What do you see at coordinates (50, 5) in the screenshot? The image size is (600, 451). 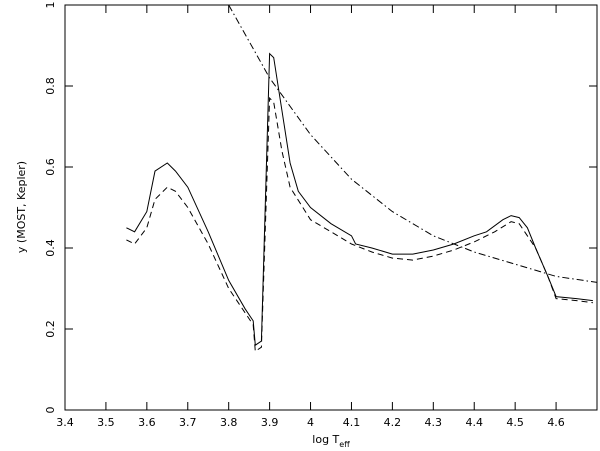 I see `y-tick-label: 1` at bounding box center [50, 5].